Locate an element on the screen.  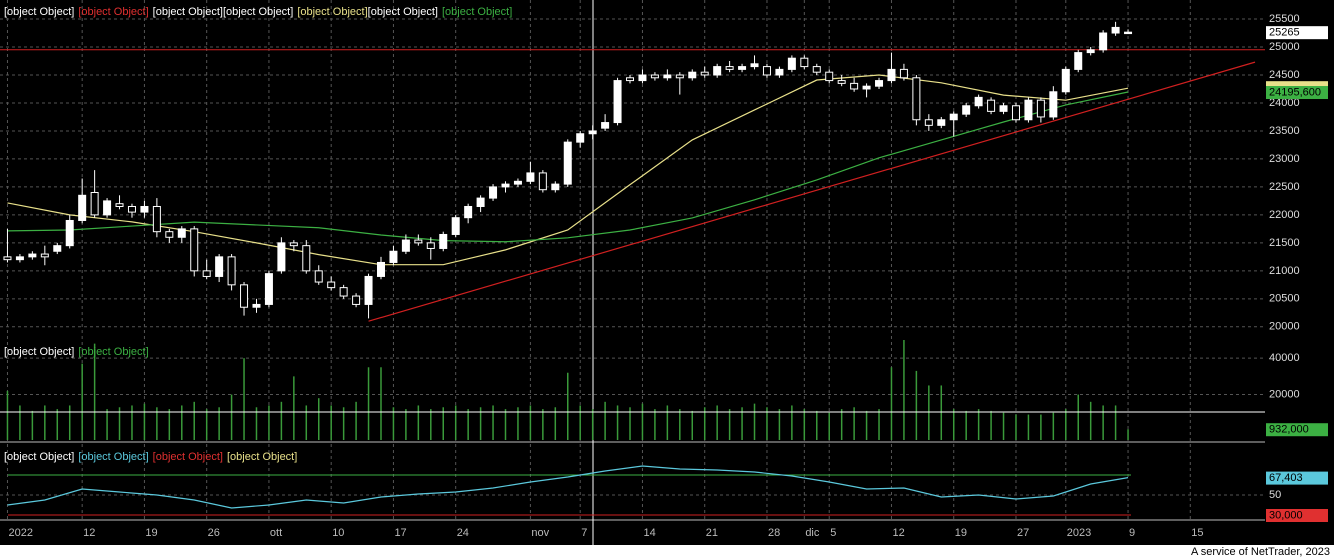
x-tick-label: 24 is located at coordinates (463, 533).